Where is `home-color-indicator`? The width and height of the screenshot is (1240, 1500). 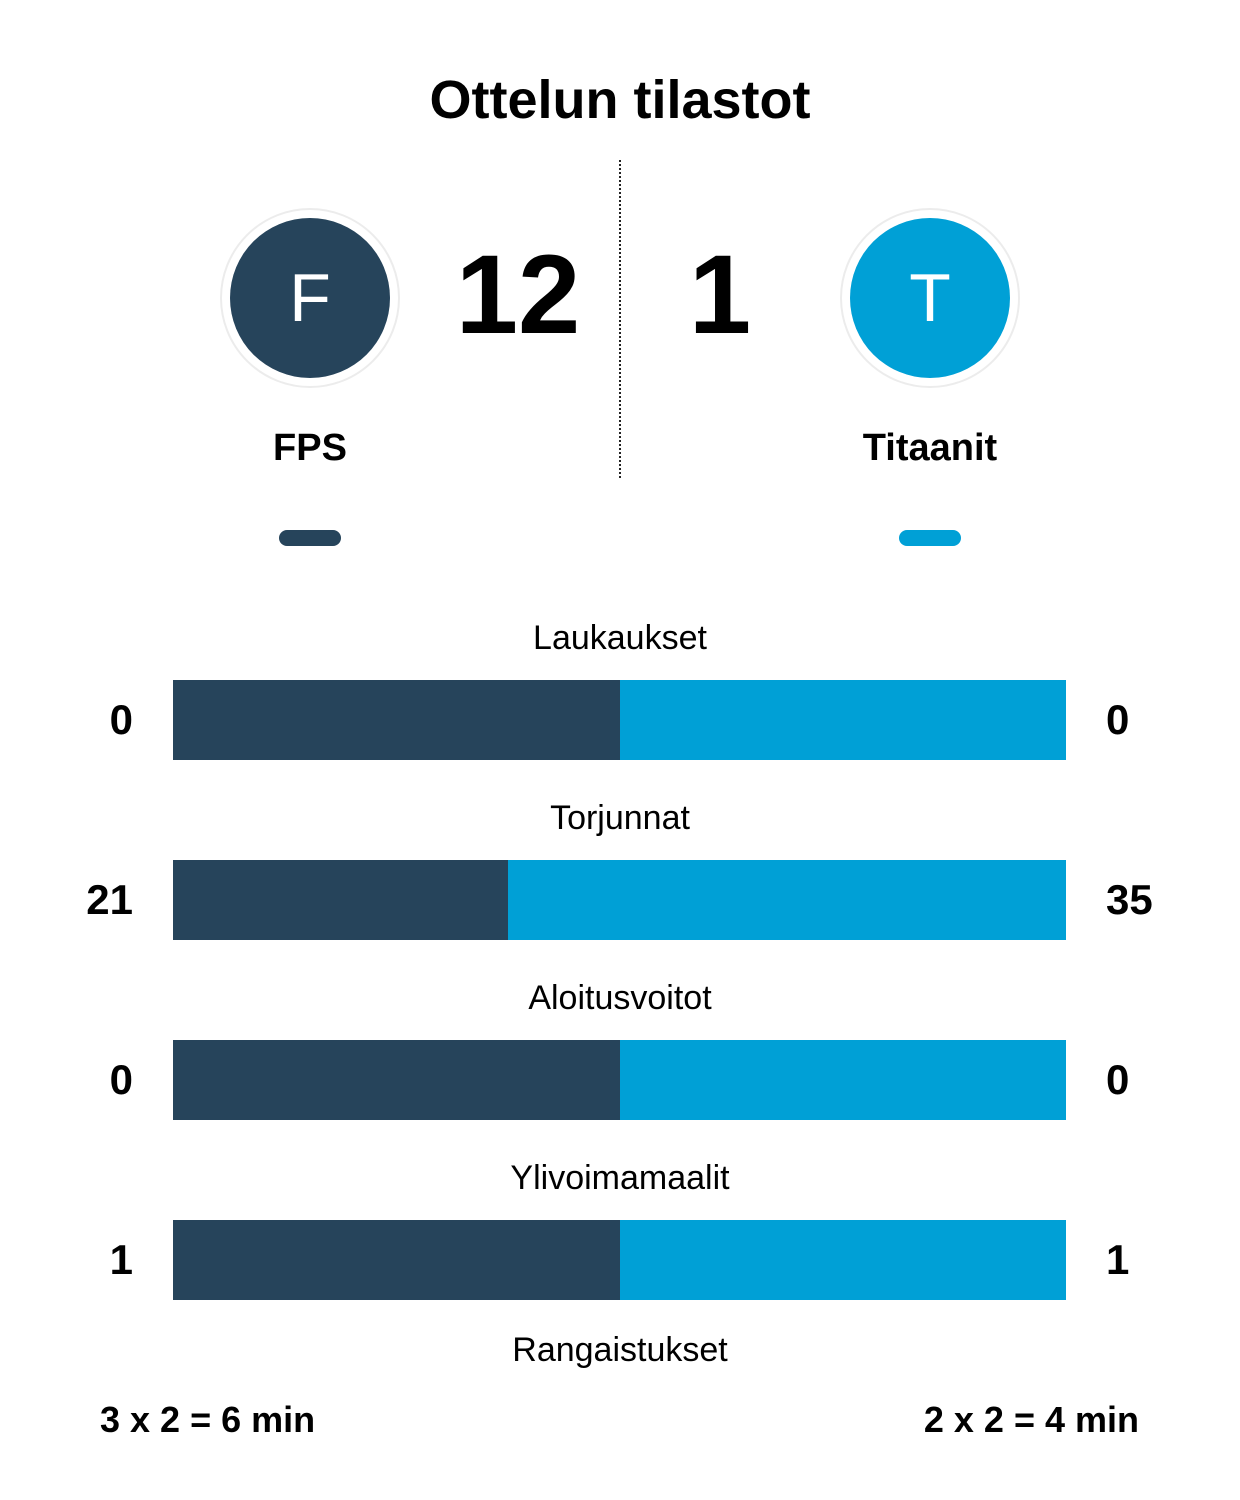
home-color-indicator is located at coordinates (310, 538).